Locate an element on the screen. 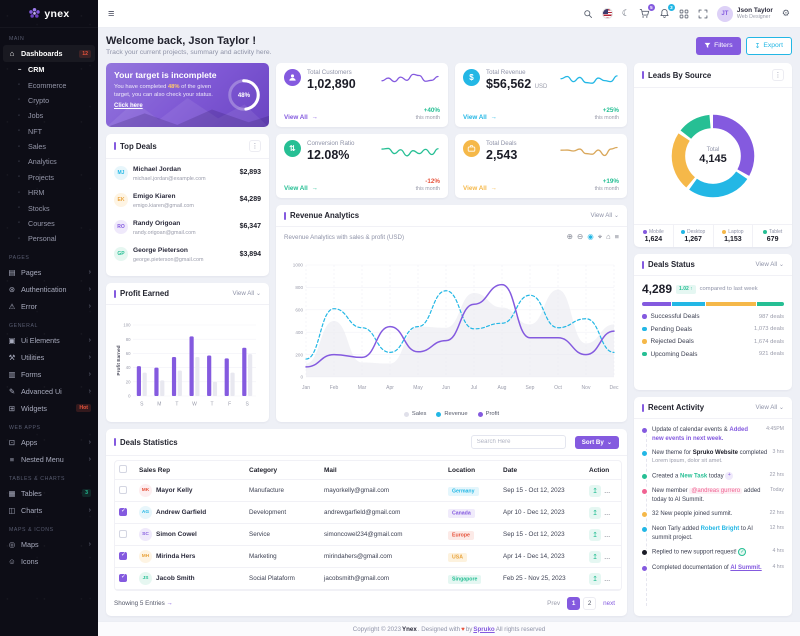  export-button: ↧ Export is located at coordinates (768, 45).